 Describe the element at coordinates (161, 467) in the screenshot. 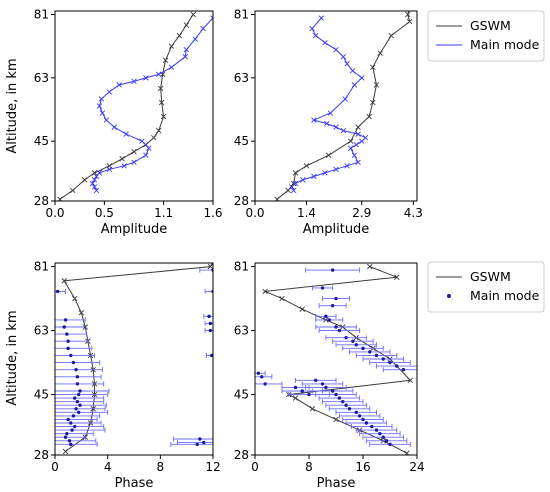

I see `x-tick-label: 8` at that location.